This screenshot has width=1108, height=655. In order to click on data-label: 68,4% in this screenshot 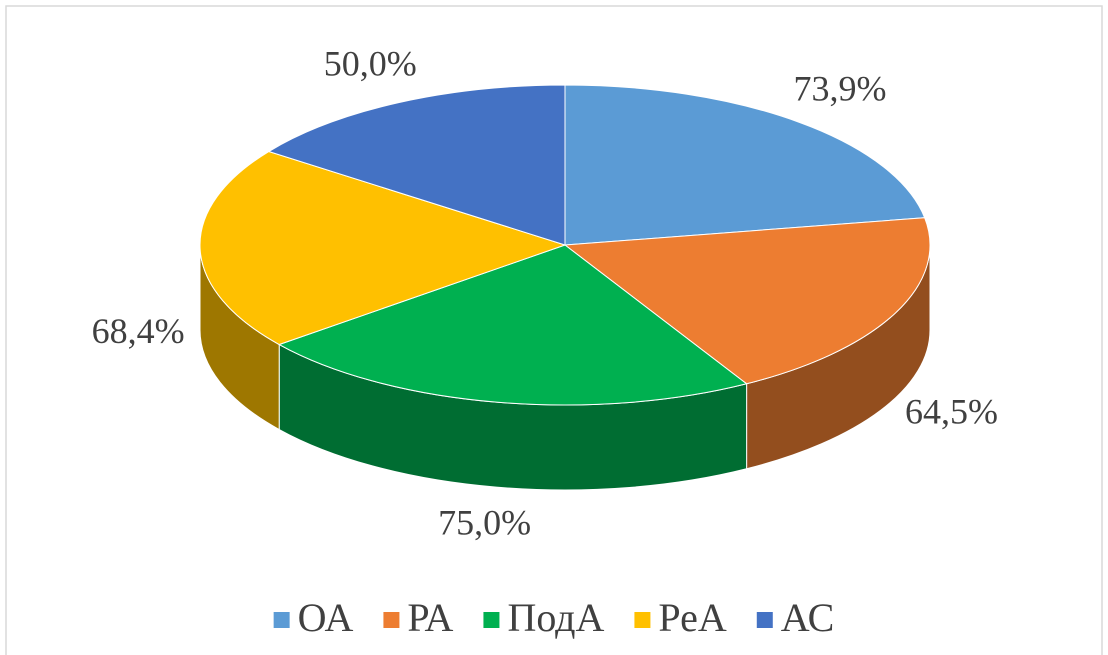, I will do `click(138, 331)`.